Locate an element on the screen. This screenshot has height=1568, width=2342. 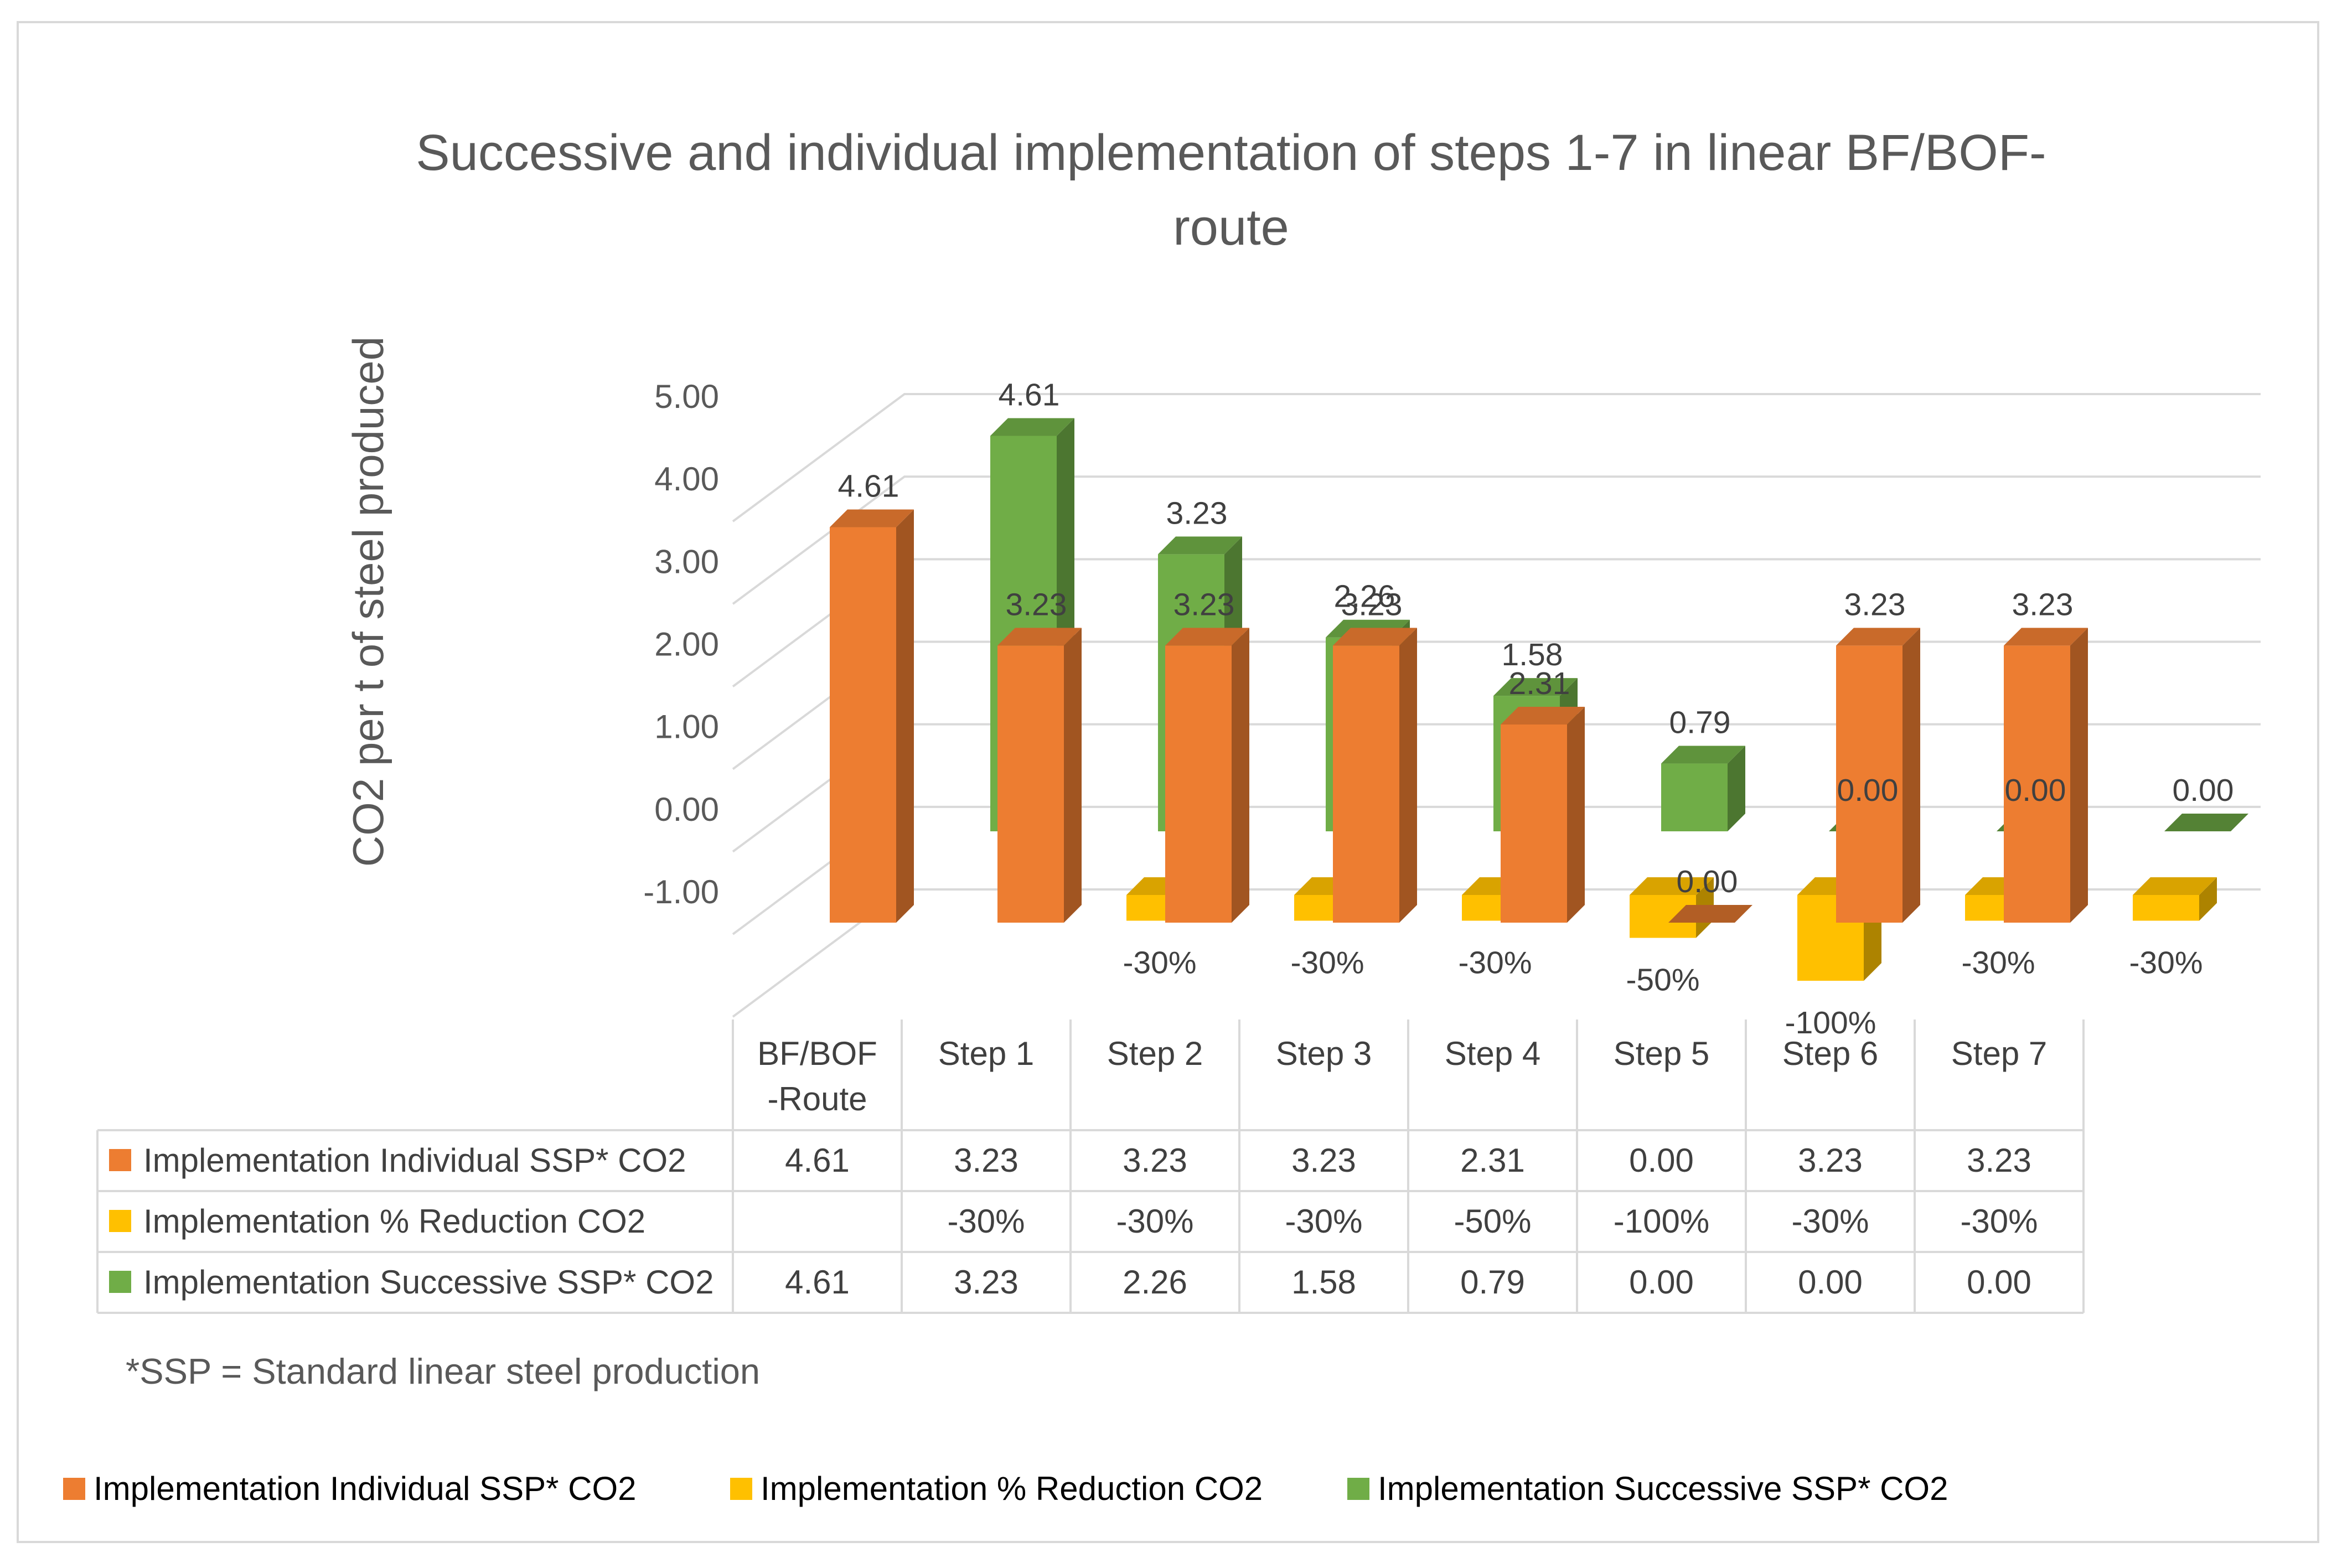
data-label-individual-7: 3.23 is located at coordinates (2043, 604).